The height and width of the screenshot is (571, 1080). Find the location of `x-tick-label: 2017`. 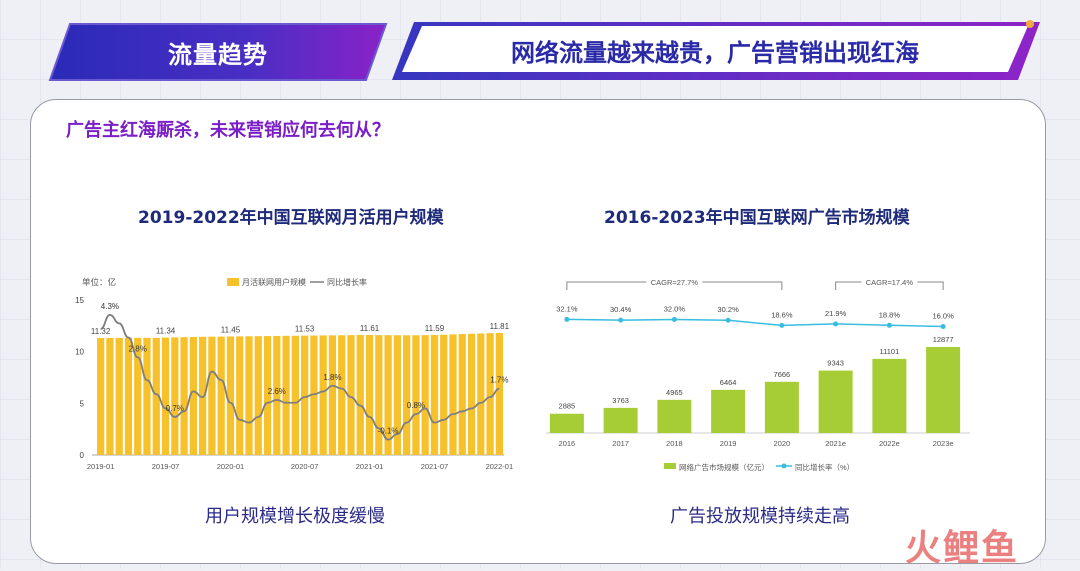

x-tick-label: 2017 is located at coordinates (620, 443).